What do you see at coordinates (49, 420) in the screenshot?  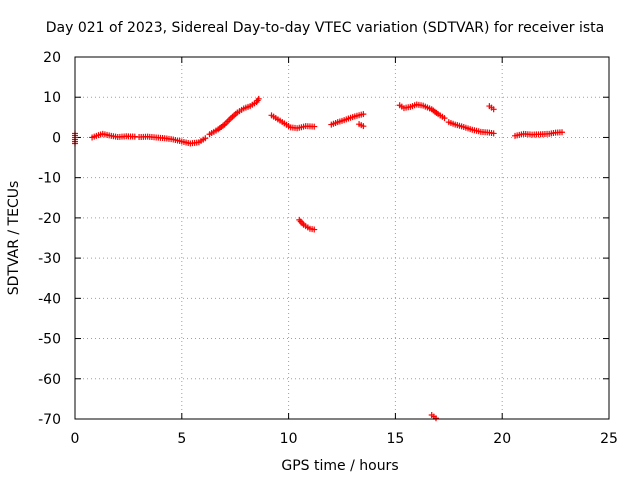 I see `y-tick-label: -70` at bounding box center [49, 420].